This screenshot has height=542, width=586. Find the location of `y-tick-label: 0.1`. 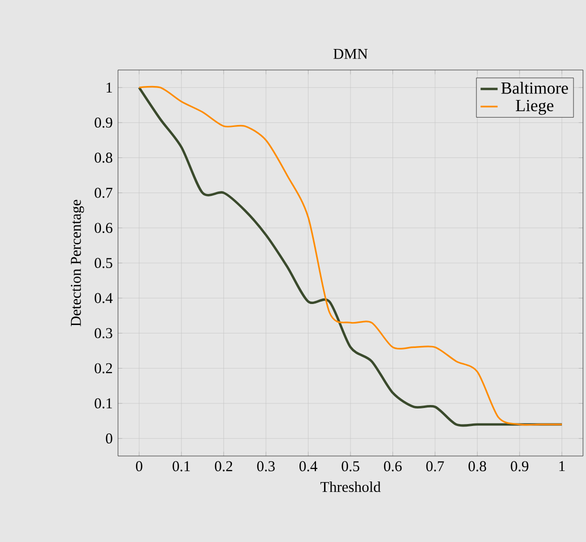

y-tick-label: 0.1 is located at coordinates (103, 403).